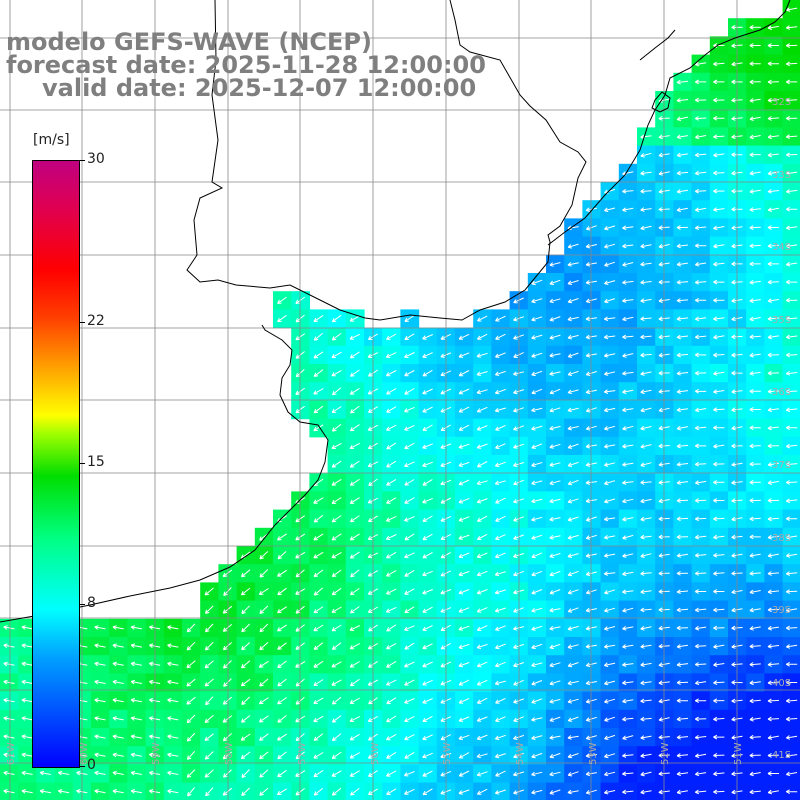 This screenshot has height=800, width=800. What do you see at coordinates (738, 753) in the screenshot?
I see `longitude-label: 51W` at bounding box center [738, 753].